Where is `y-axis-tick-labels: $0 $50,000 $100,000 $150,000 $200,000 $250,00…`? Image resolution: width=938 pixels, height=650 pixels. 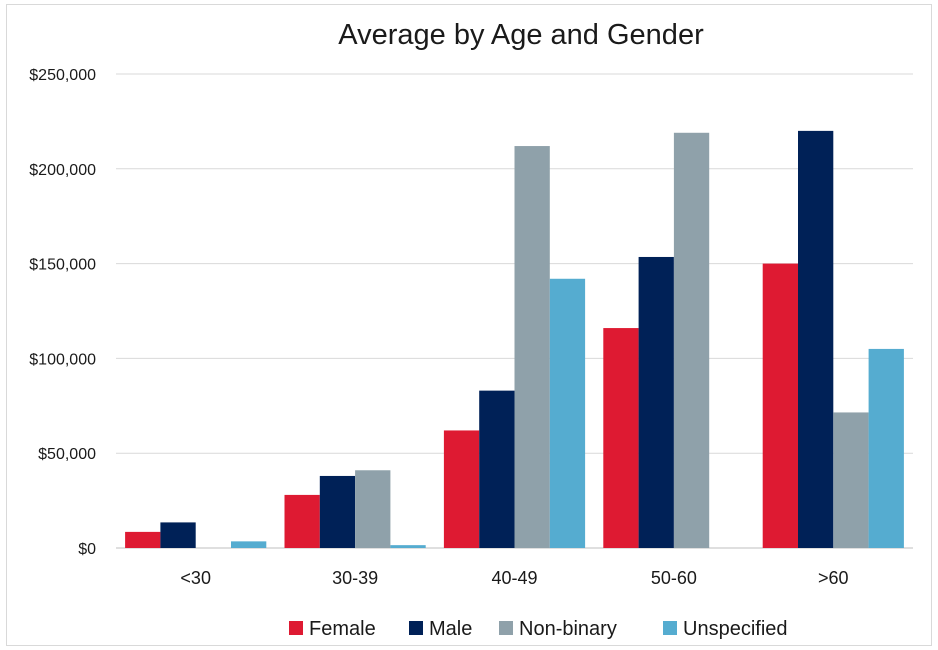
y-axis-tick-labels: $0 $50,000 $100,000 $150,000 $200,000 $250,00… is located at coordinates (62, 312).